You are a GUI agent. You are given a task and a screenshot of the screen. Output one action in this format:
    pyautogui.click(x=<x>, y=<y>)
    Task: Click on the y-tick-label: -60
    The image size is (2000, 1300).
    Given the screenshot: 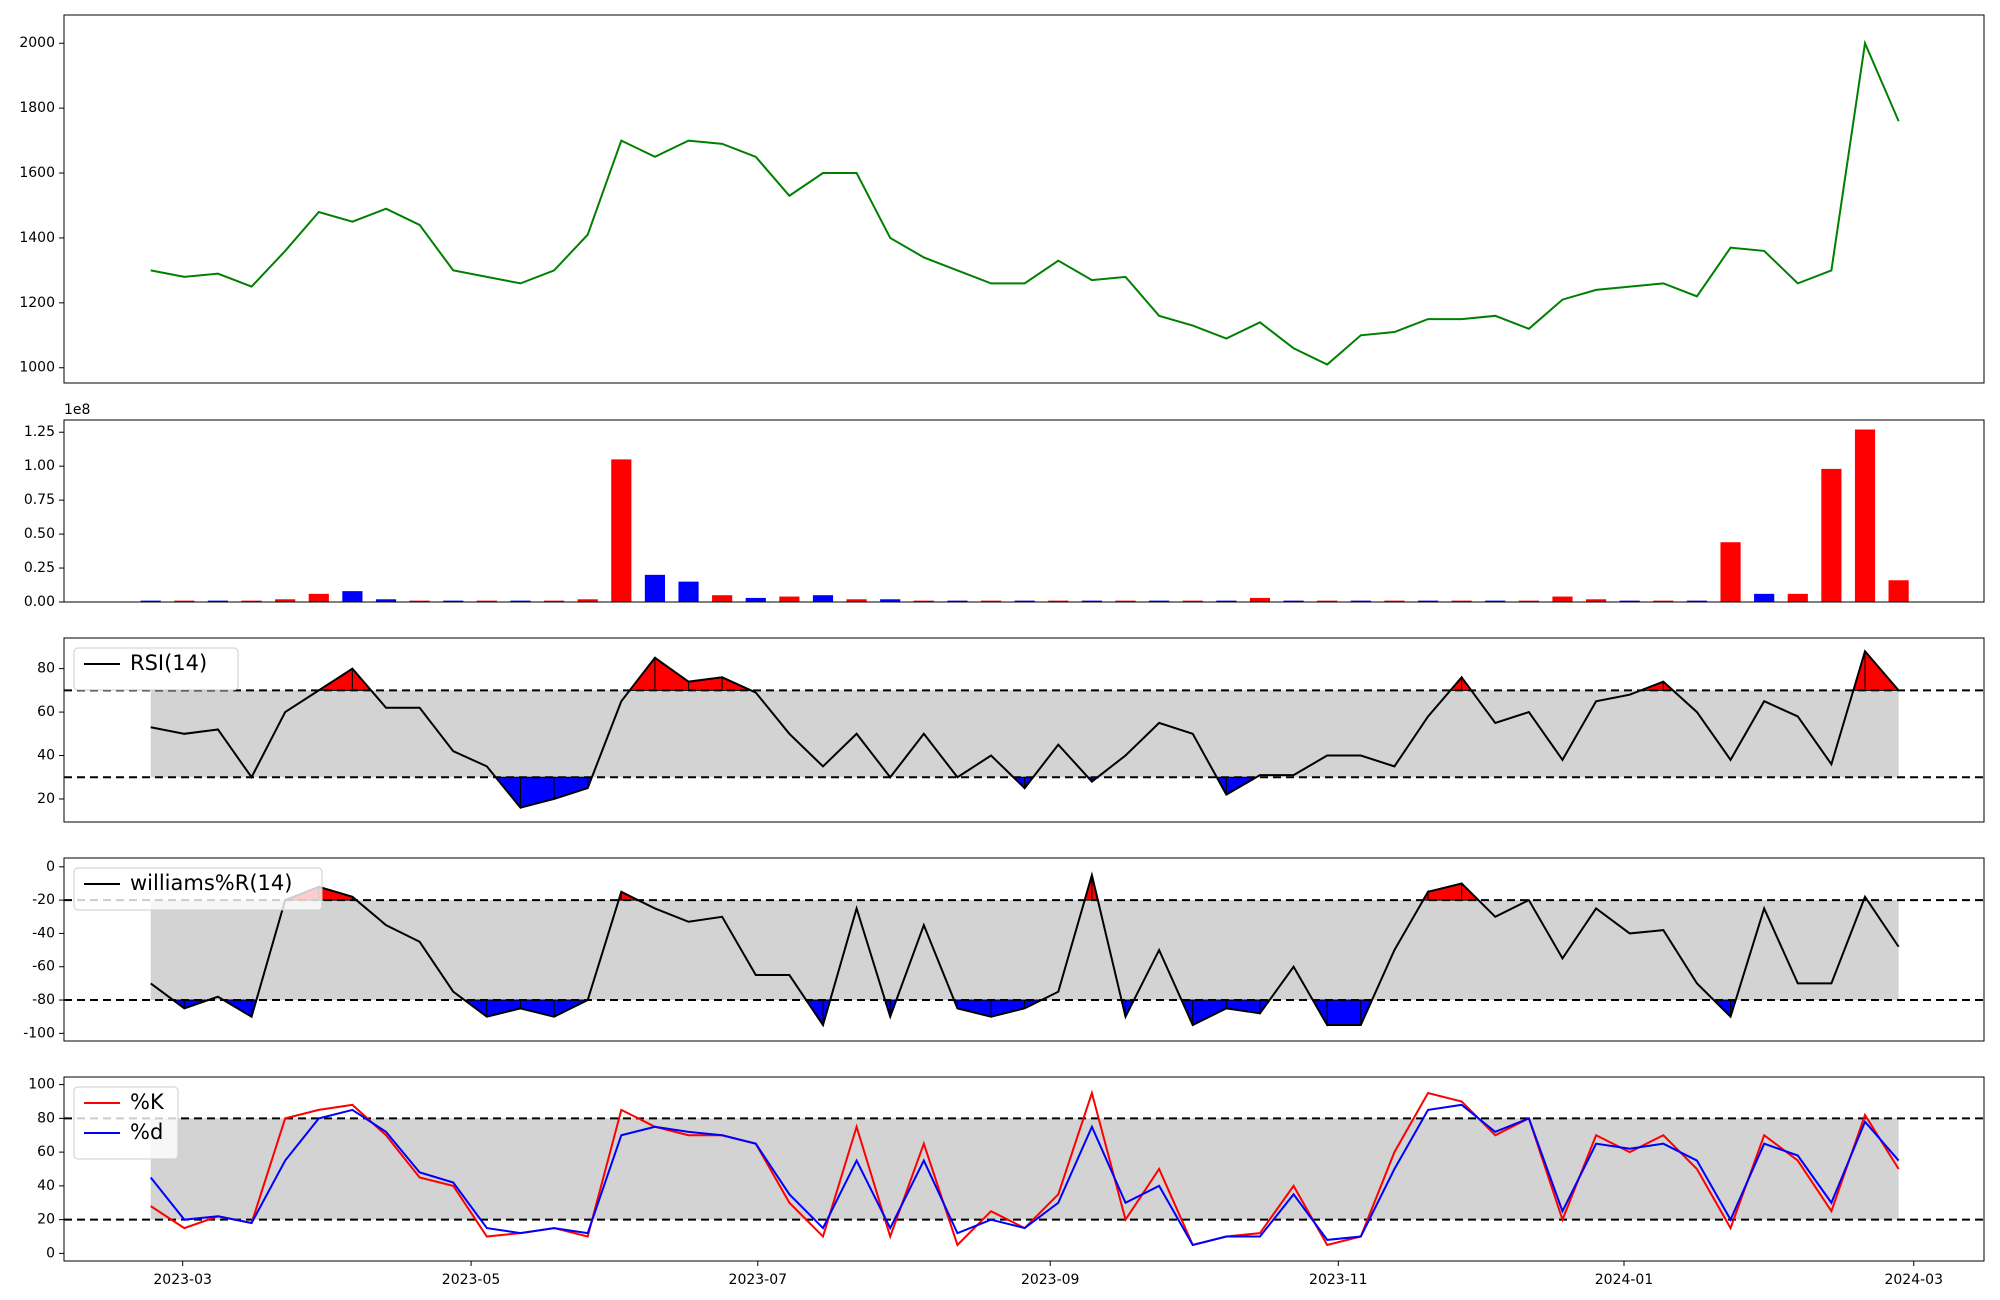 What is the action you would take?
    pyautogui.click(x=43, y=967)
    